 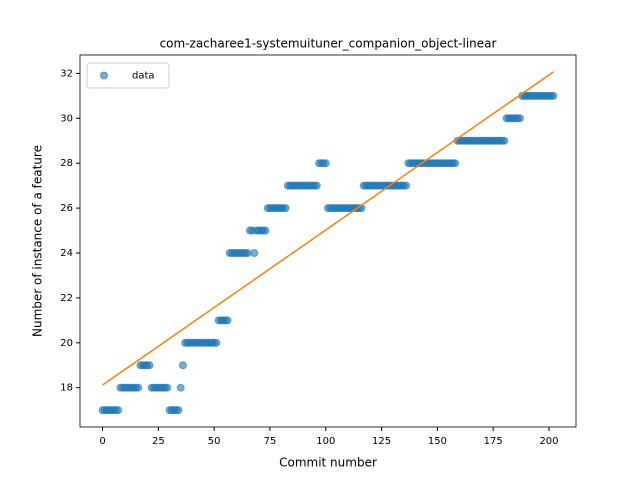 I want to click on y-tick-label: 22, so click(x=66, y=298).